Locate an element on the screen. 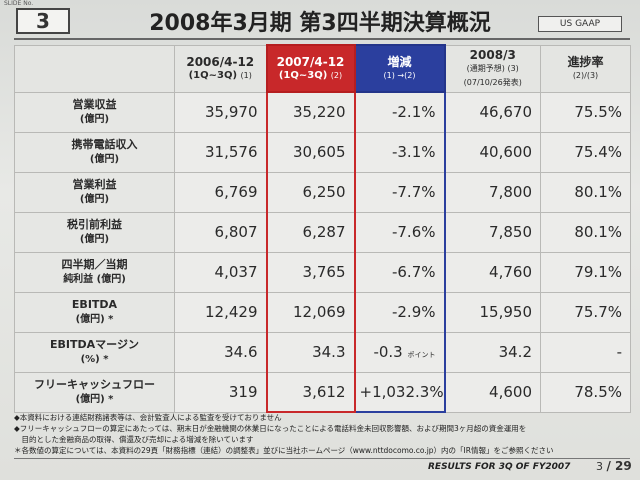 This screenshot has width=640, height=480. cell-current: 35,220 is located at coordinates (310, 112).